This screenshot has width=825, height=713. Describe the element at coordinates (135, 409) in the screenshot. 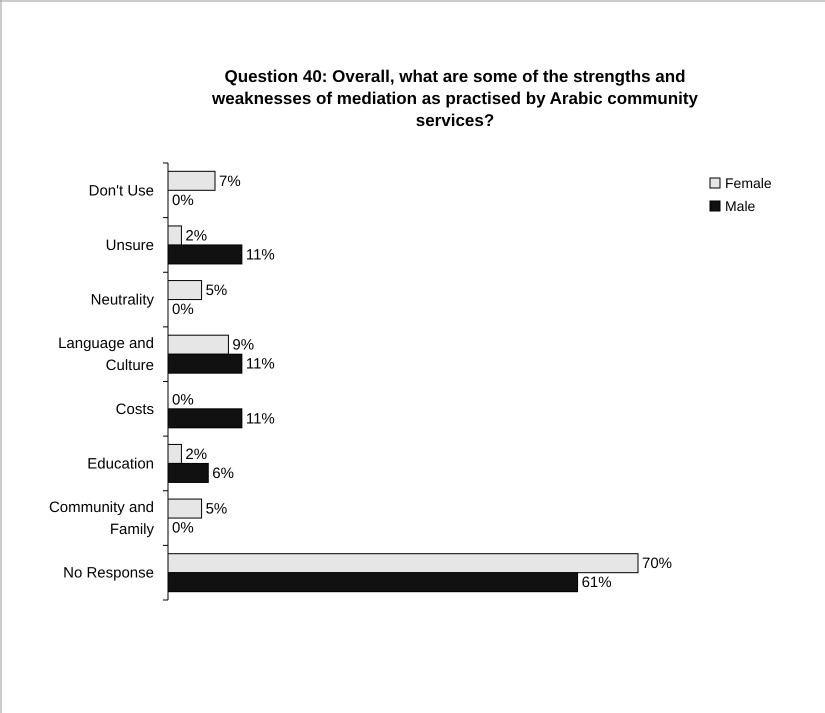

I see `y-tick-label: Costs` at that location.